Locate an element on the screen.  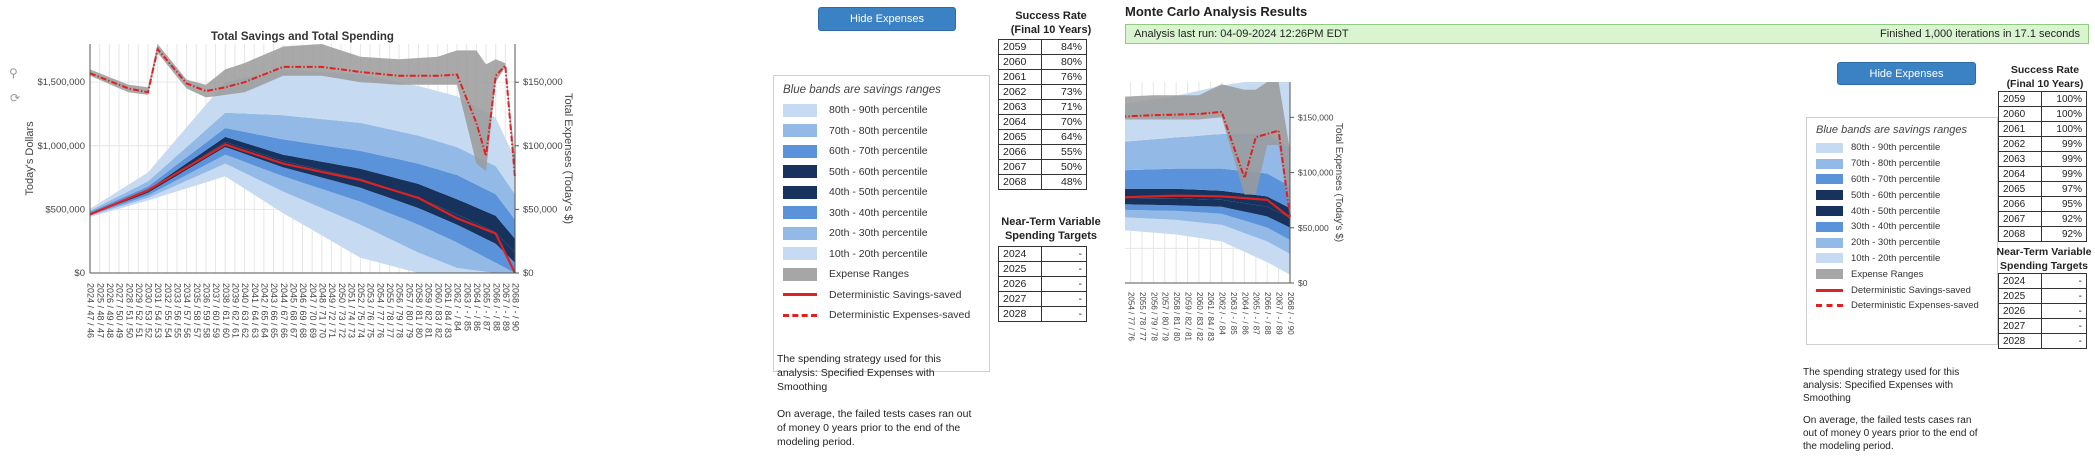
y-axis-label: Today's Dollars is located at coordinates (30, 158).